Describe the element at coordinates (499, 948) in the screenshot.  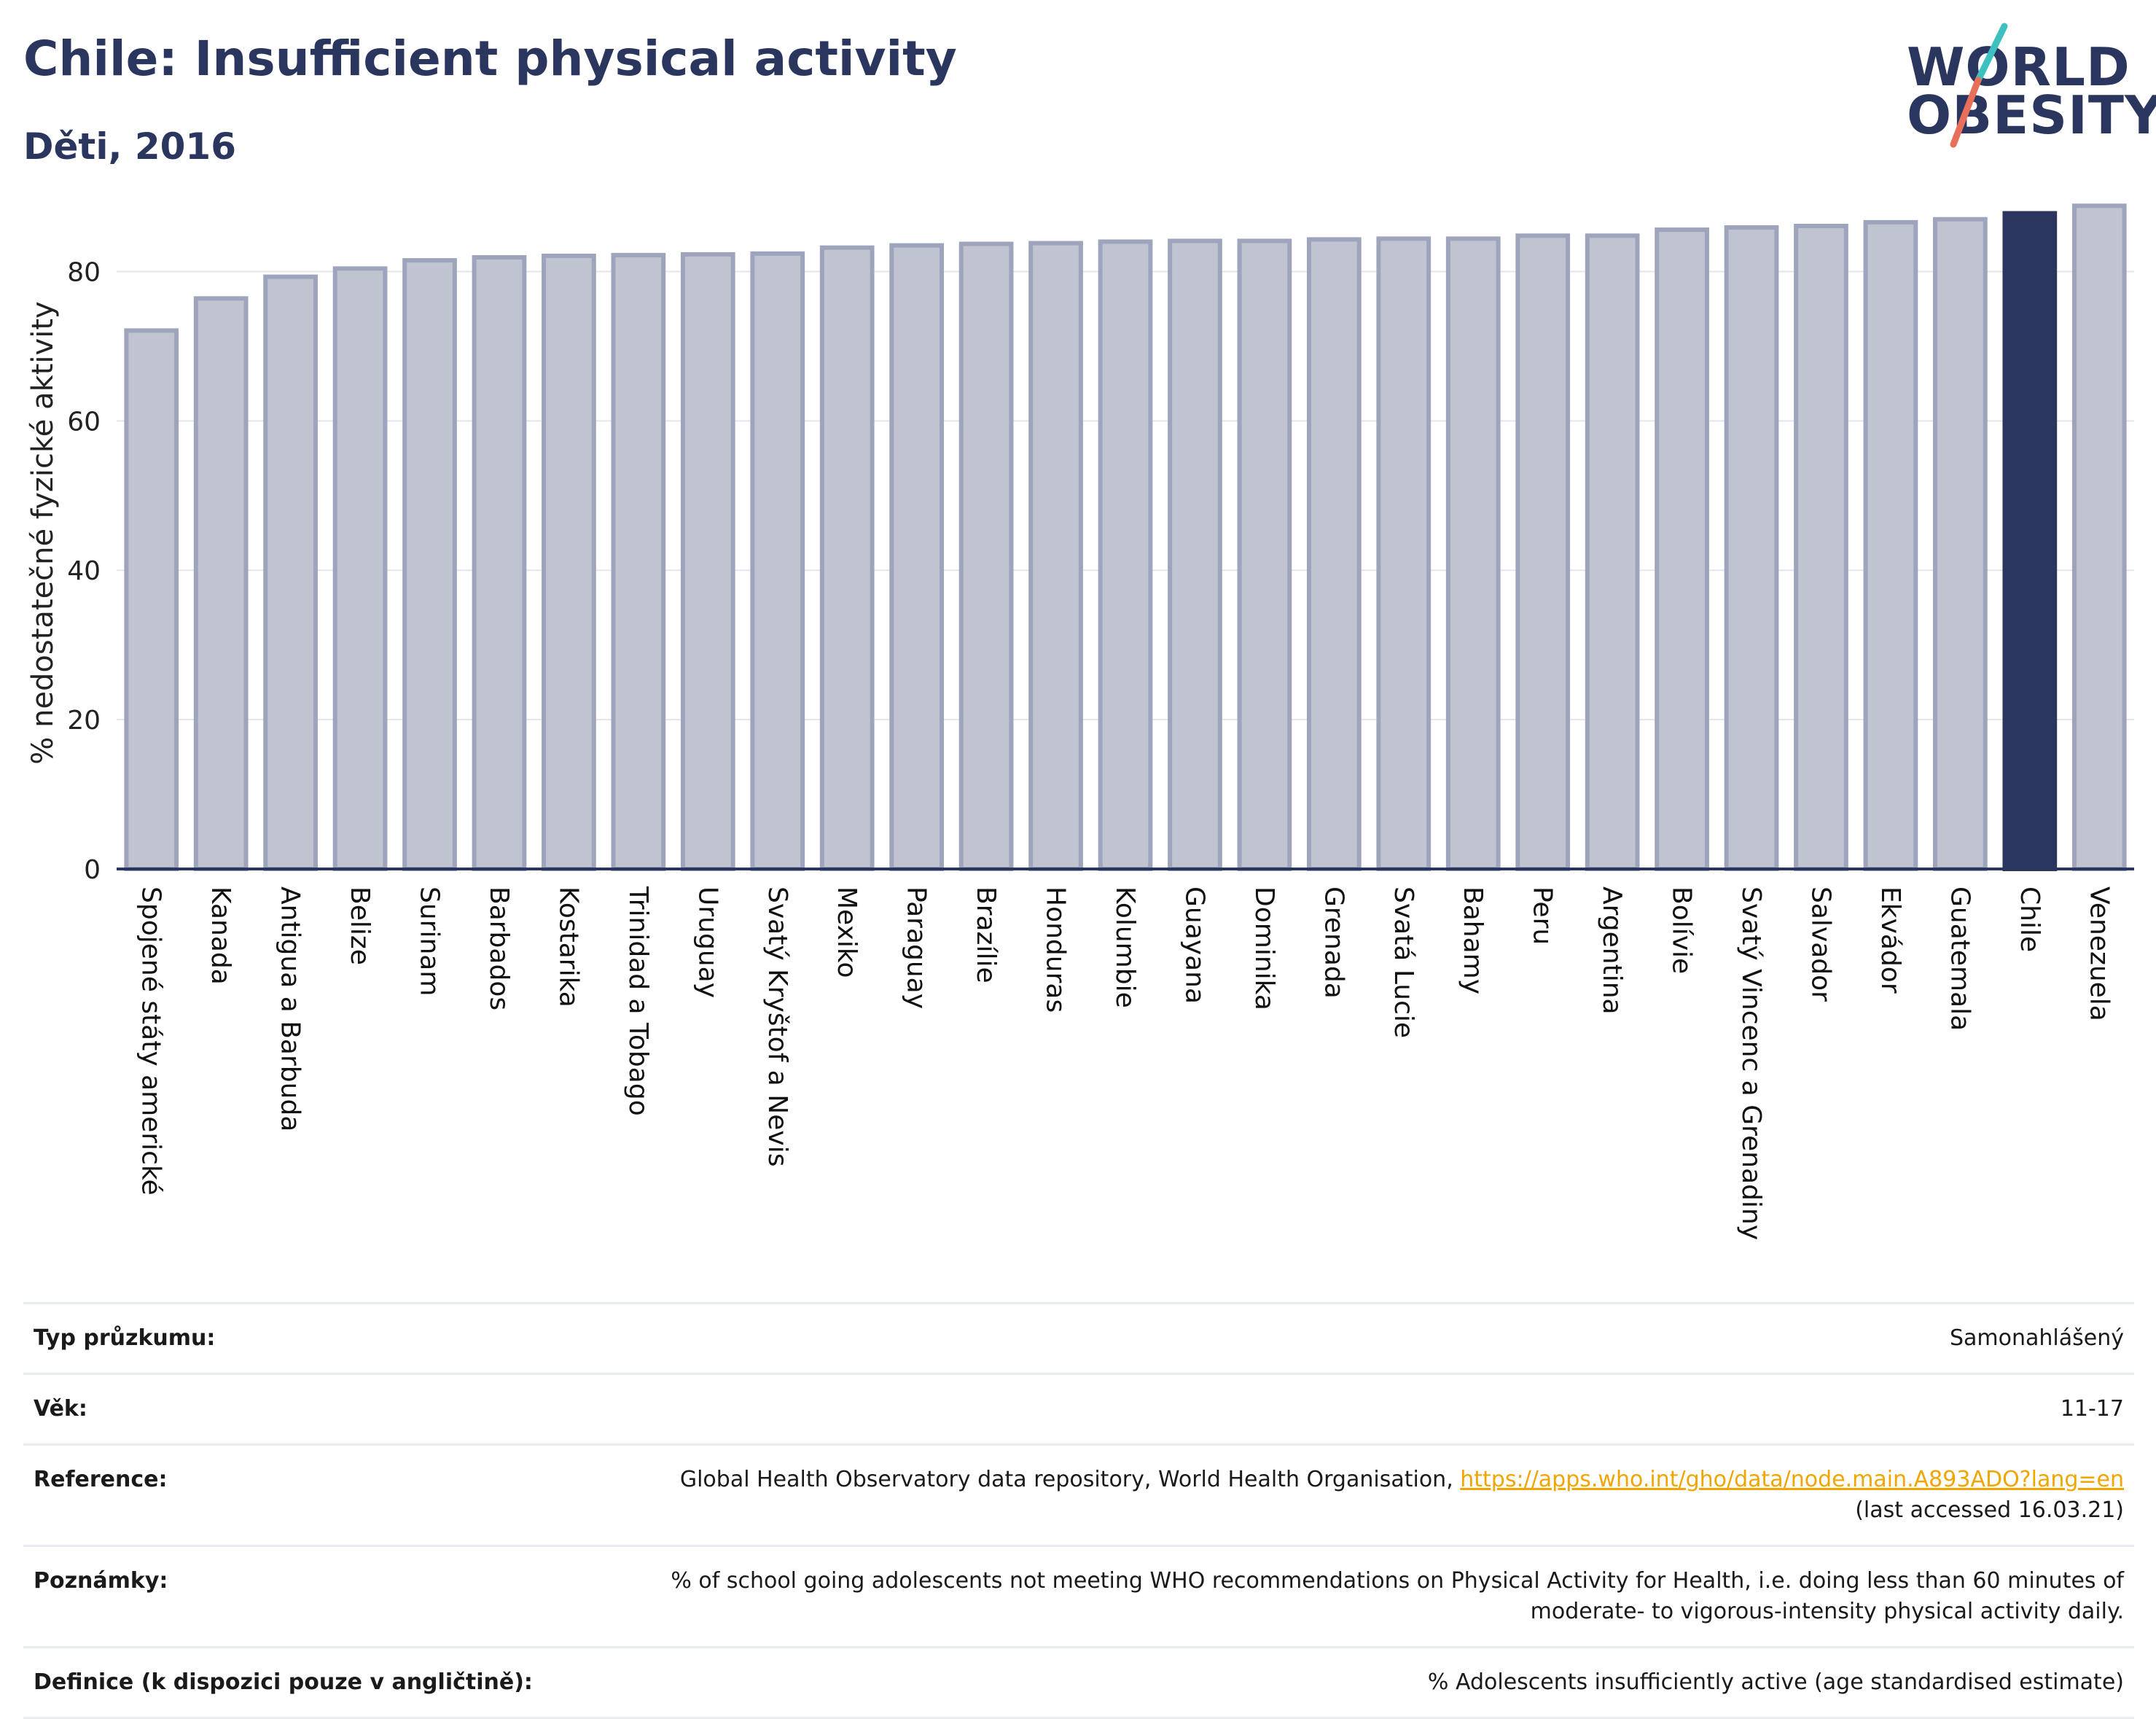
I see `x-tick-label: Barbados` at that location.